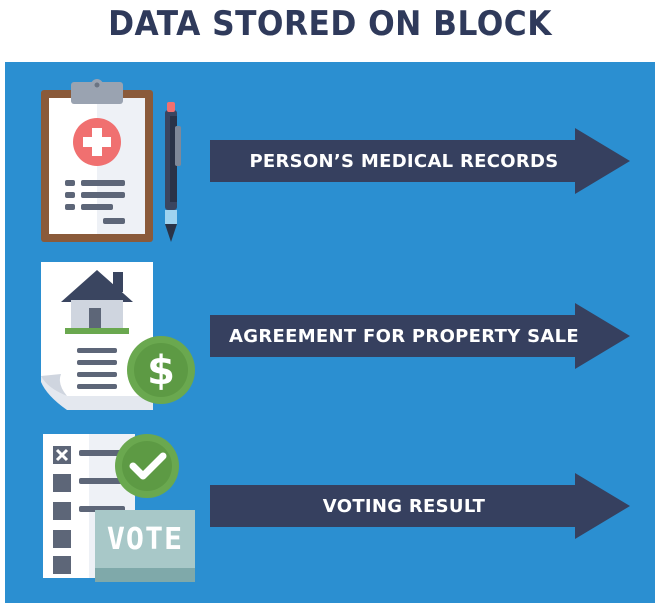 The image size is (660, 607). What do you see at coordinates (111, 160) in the screenshot?
I see `medical-clipboard-icon` at bounding box center [111, 160].